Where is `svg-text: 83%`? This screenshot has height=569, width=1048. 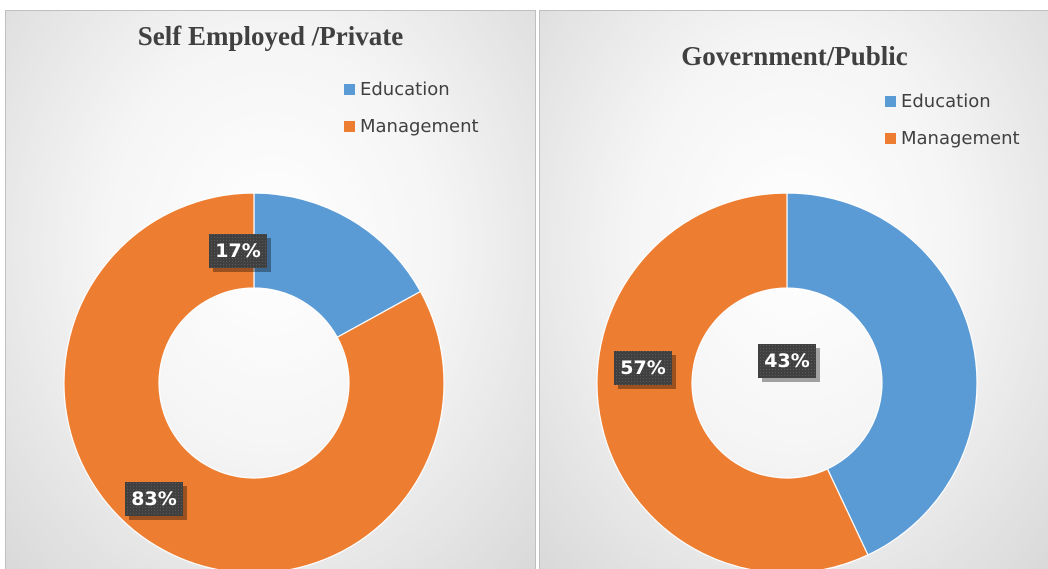
svg-text: 83% is located at coordinates (153, 499).